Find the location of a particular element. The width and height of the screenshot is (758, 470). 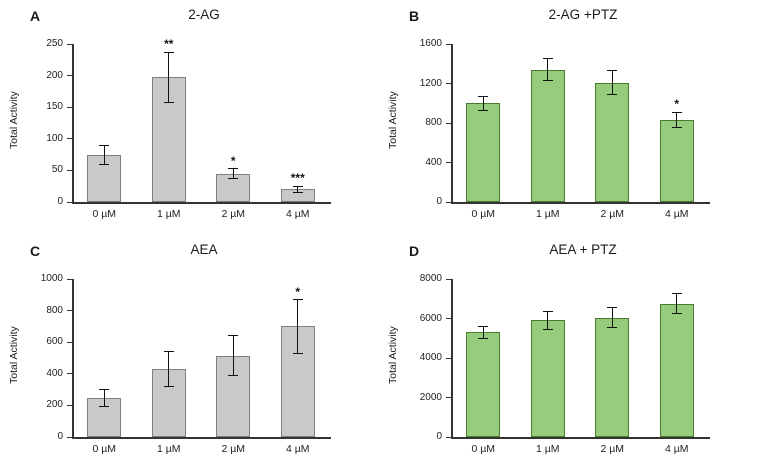

y-tick-label: 800 is located at coordinates (54, 310).